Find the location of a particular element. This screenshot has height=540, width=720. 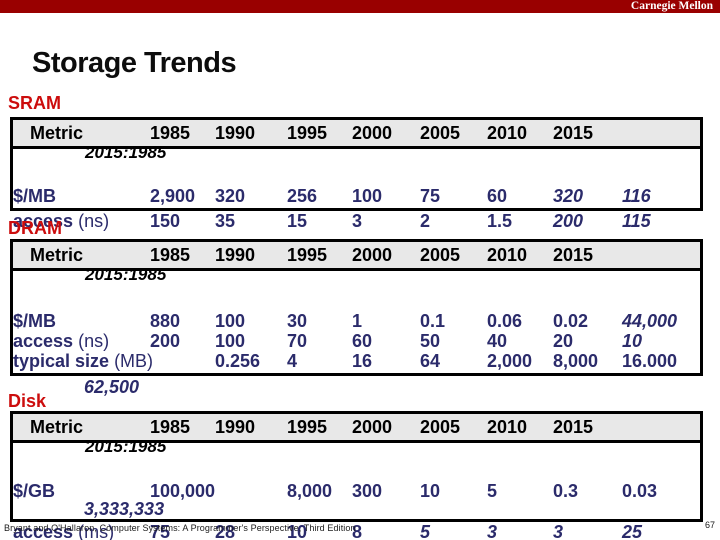

cell-value: 70 is located at coordinates (297, 341).